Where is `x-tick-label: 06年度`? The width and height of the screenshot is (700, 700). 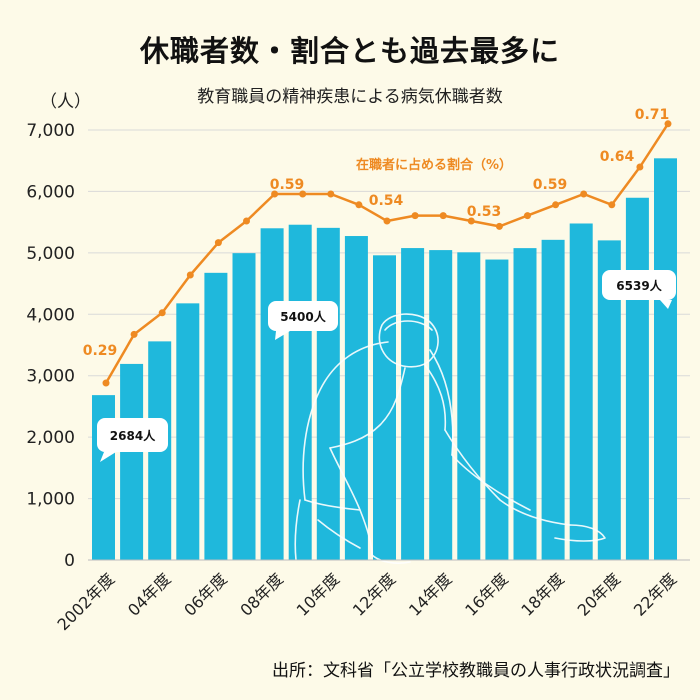
x-tick-label: 06年度 is located at coordinates (205, 594).